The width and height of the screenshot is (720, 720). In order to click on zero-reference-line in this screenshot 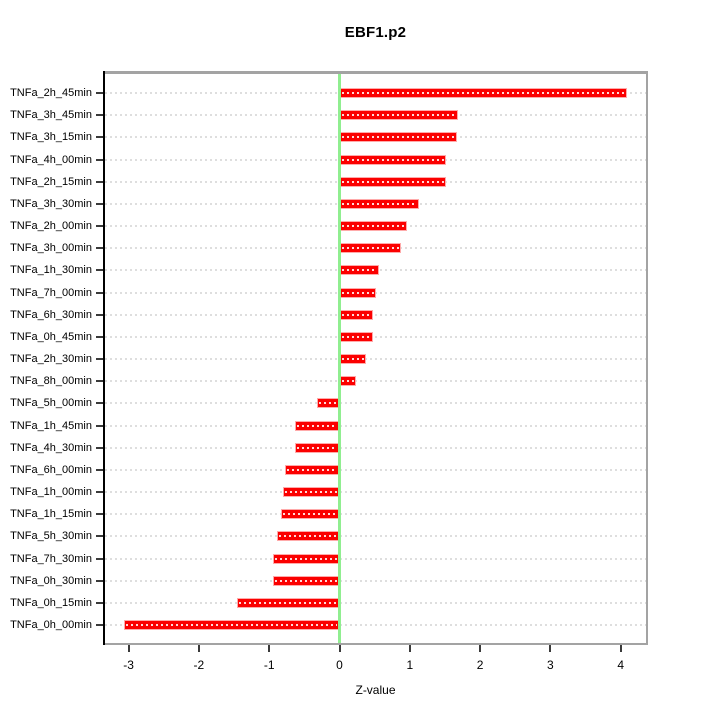, I will do `click(339, 358)`.